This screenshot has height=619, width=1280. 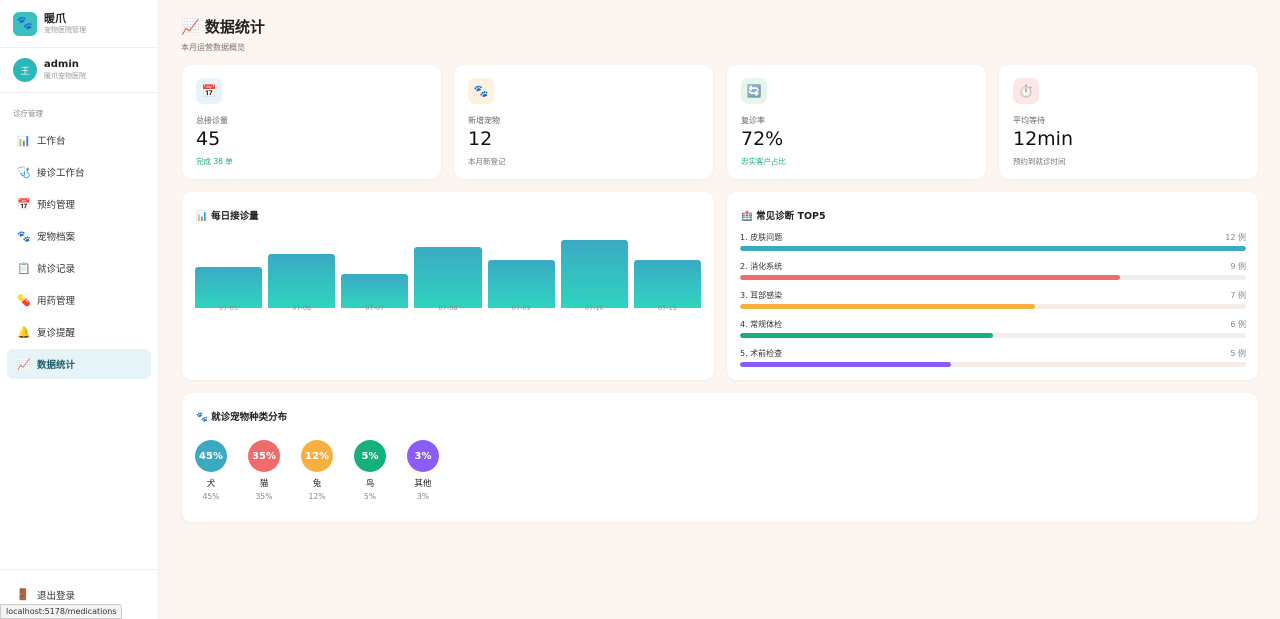 I want to click on species-circle: 12%, so click(x=317, y=456).